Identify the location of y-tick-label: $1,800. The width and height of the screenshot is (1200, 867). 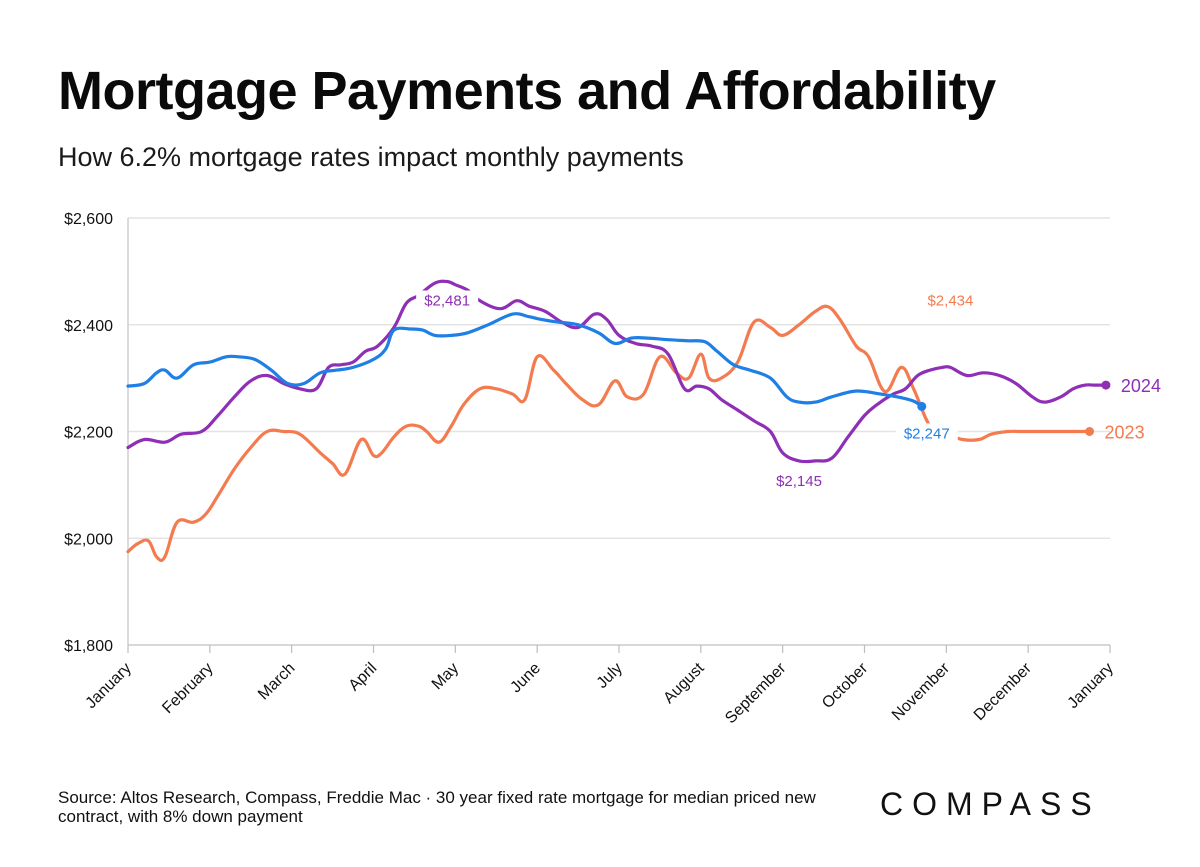
(88, 646).